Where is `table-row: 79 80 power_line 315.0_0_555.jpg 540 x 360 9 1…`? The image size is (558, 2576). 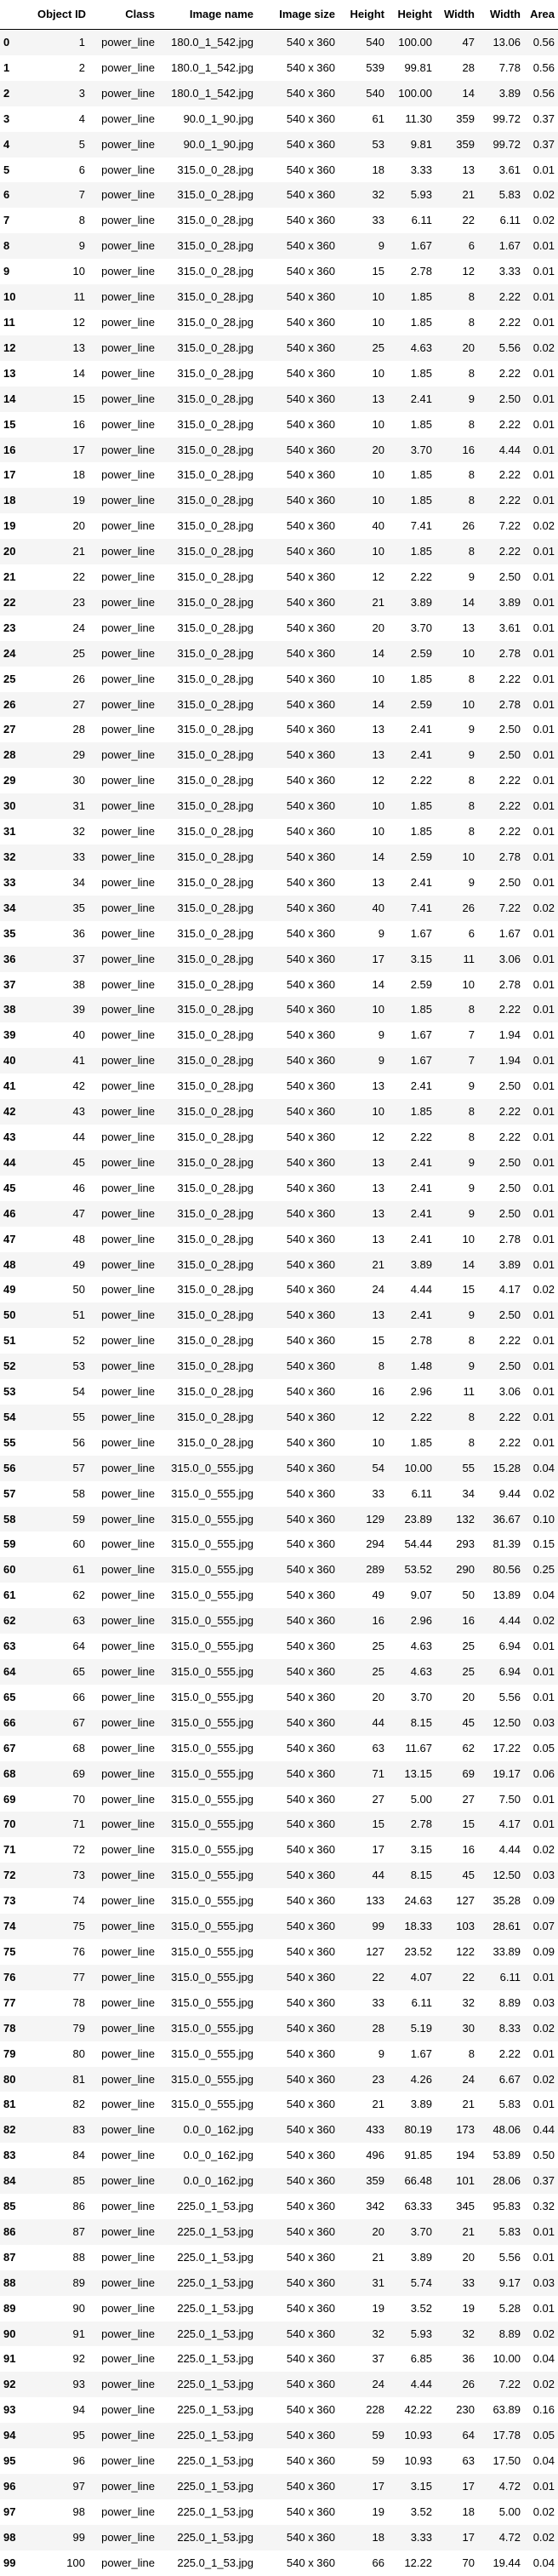 table-row: 79 80 power_line 315.0_0_555.jpg 540 x 360 9 1… is located at coordinates (279, 2054).